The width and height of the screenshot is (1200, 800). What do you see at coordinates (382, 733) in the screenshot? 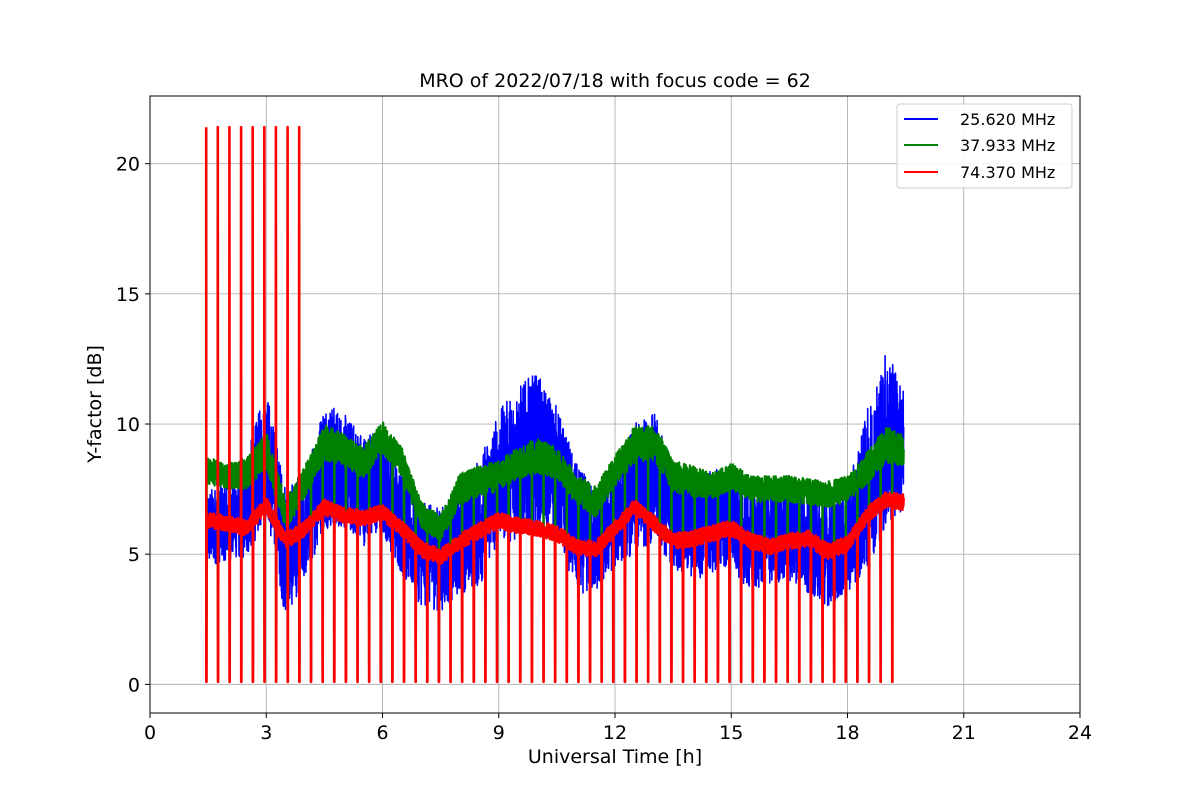
I see `x-tick-label: 6` at bounding box center [382, 733].